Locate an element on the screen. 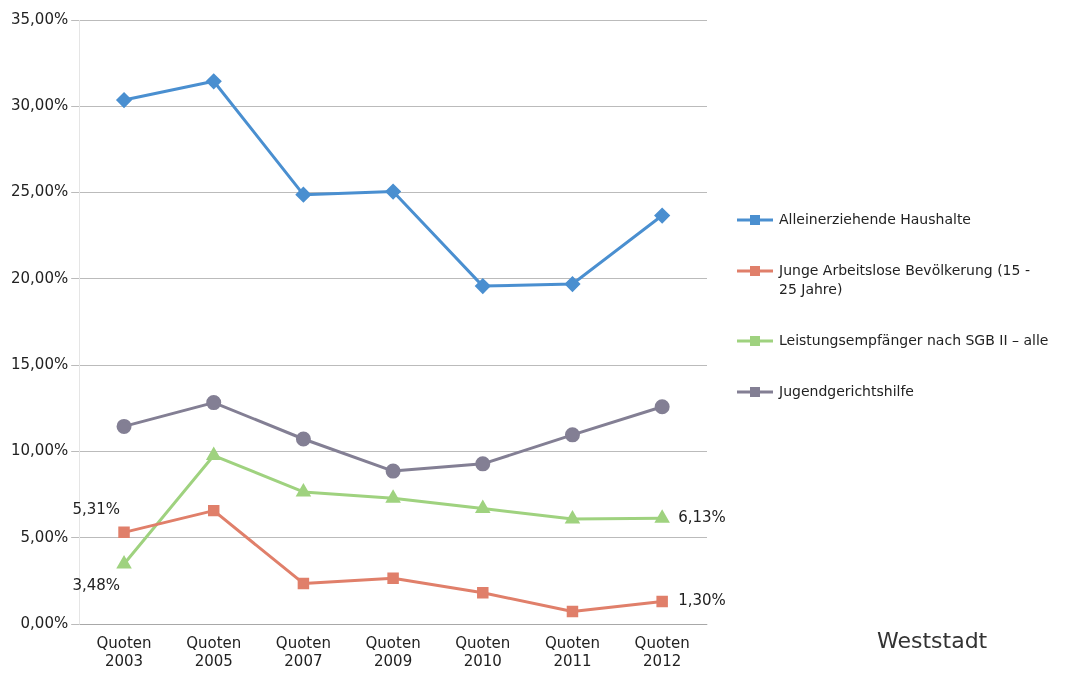 The width and height of the screenshot is (1075, 694). y-tick-label: 30,00% is located at coordinates (39, 105).